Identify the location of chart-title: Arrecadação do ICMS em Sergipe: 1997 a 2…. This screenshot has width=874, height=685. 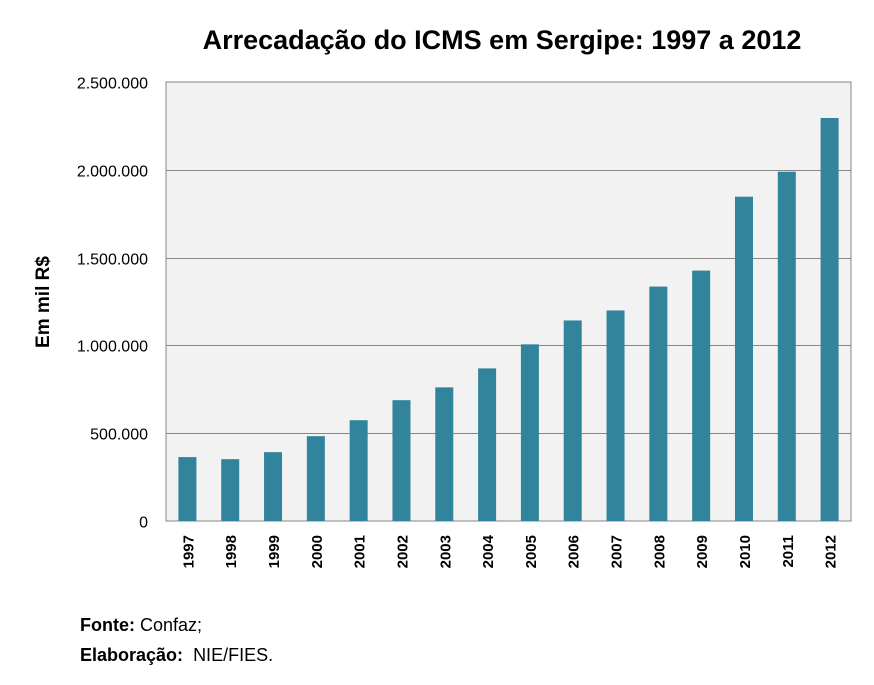
(502, 40).